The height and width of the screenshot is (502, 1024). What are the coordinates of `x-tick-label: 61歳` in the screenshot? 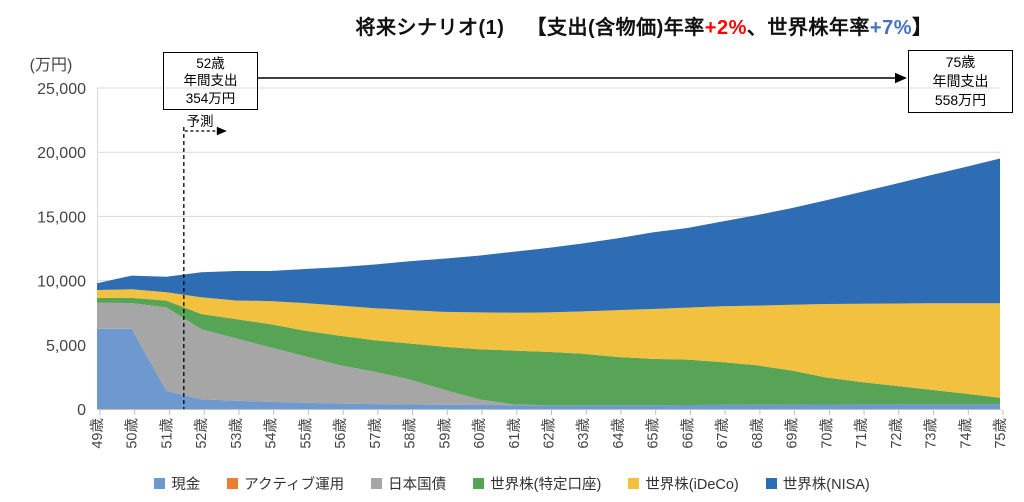 It's located at (514, 433).